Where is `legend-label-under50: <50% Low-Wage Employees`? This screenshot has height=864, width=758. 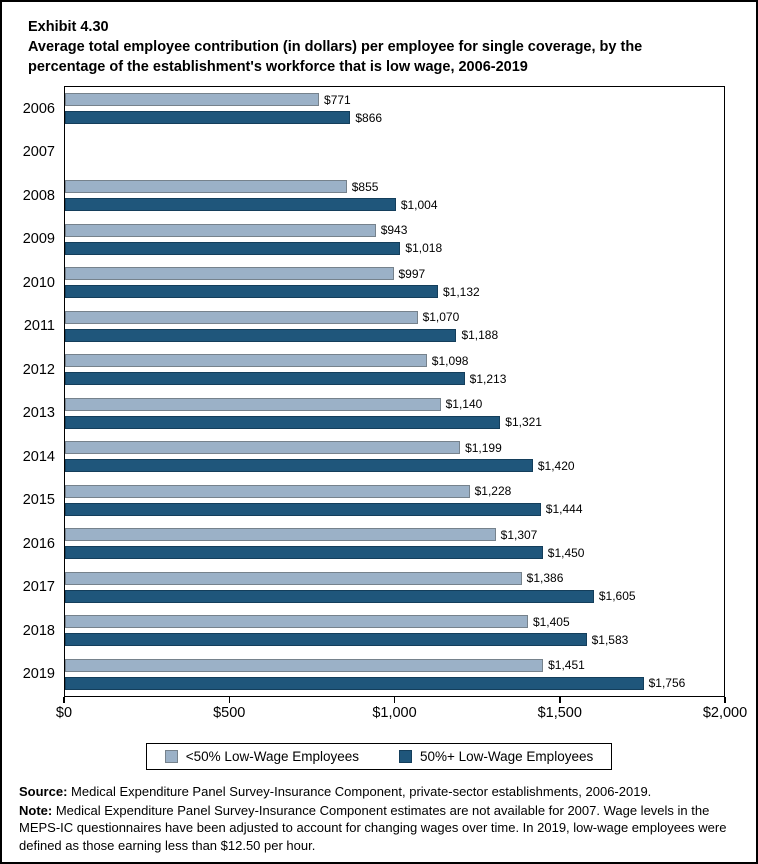
legend-label-under50: <50% Low-Wage Employees is located at coordinates (272, 756).